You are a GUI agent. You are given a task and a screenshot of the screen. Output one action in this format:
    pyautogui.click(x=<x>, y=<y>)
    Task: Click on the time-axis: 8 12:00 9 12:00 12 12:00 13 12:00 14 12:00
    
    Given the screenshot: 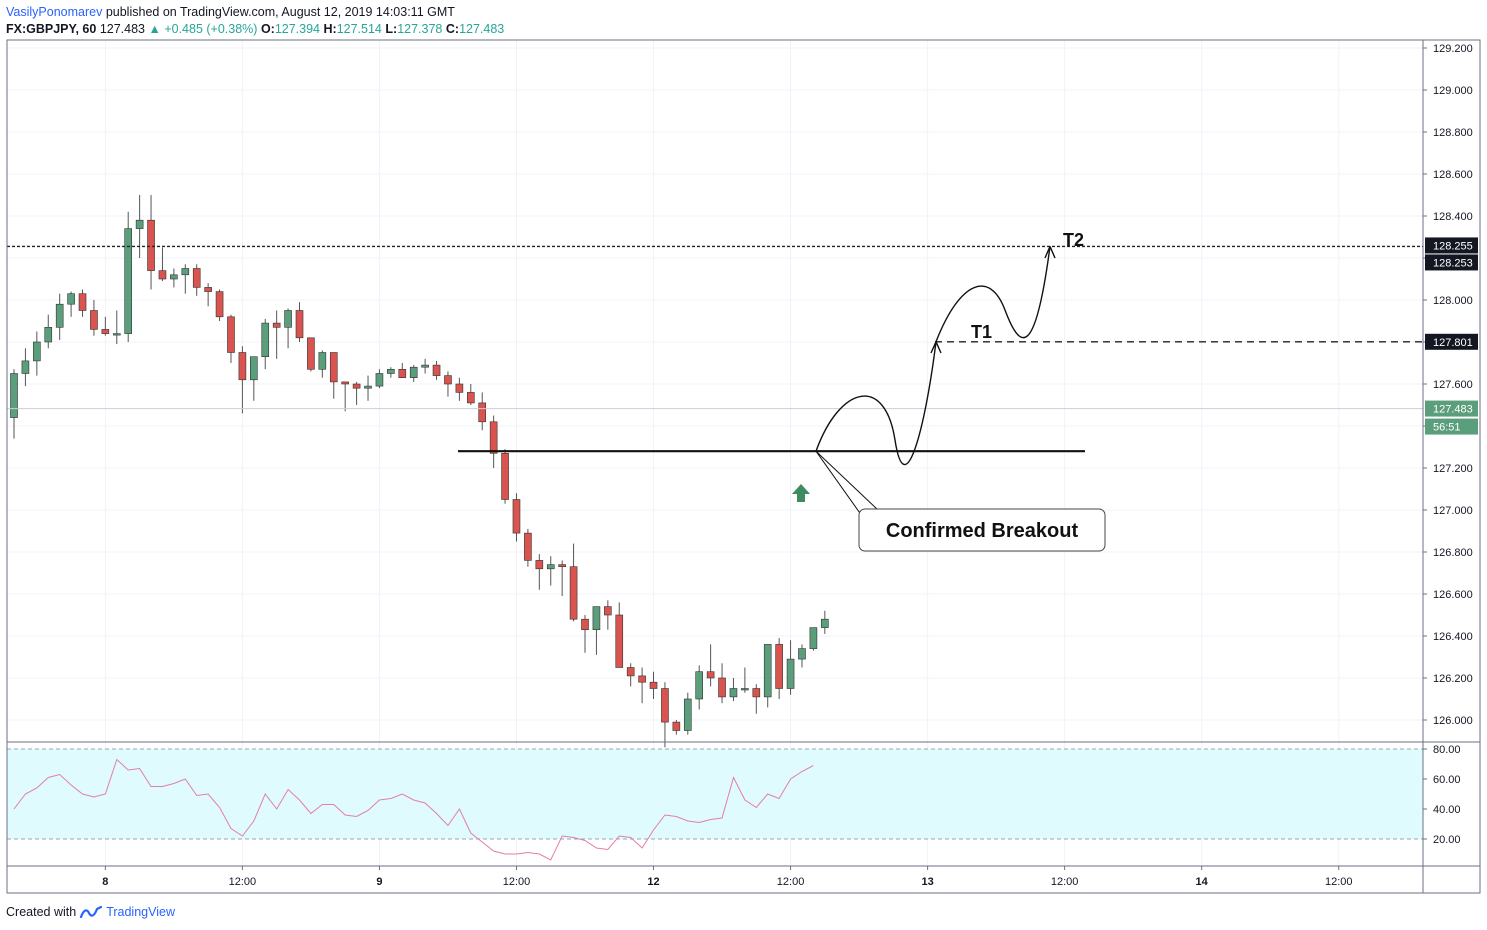 What is the action you would take?
    pyautogui.click(x=727, y=877)
    